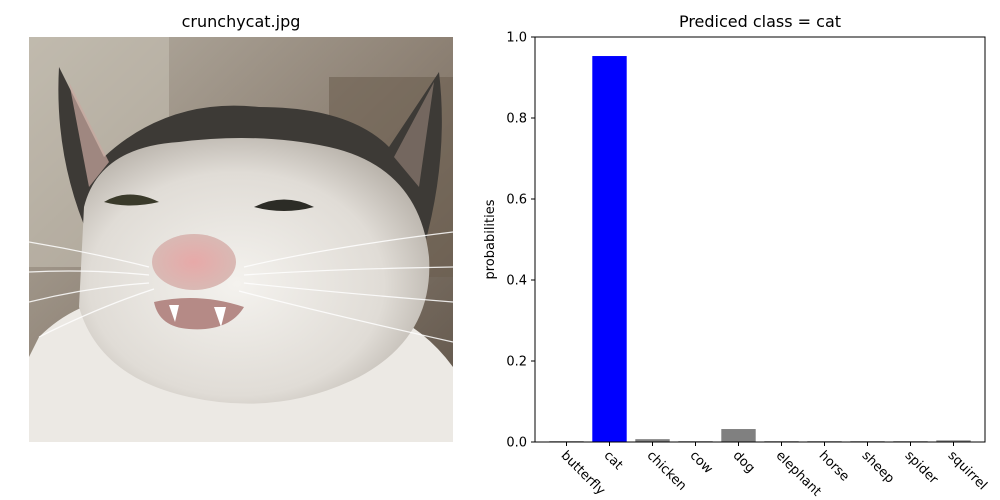 The height and width of the screenshot is (500, 1000). Describe the element at coordinates (744, 462) in the screenshot. I see `x-tick-label-dog: dog` at that location.